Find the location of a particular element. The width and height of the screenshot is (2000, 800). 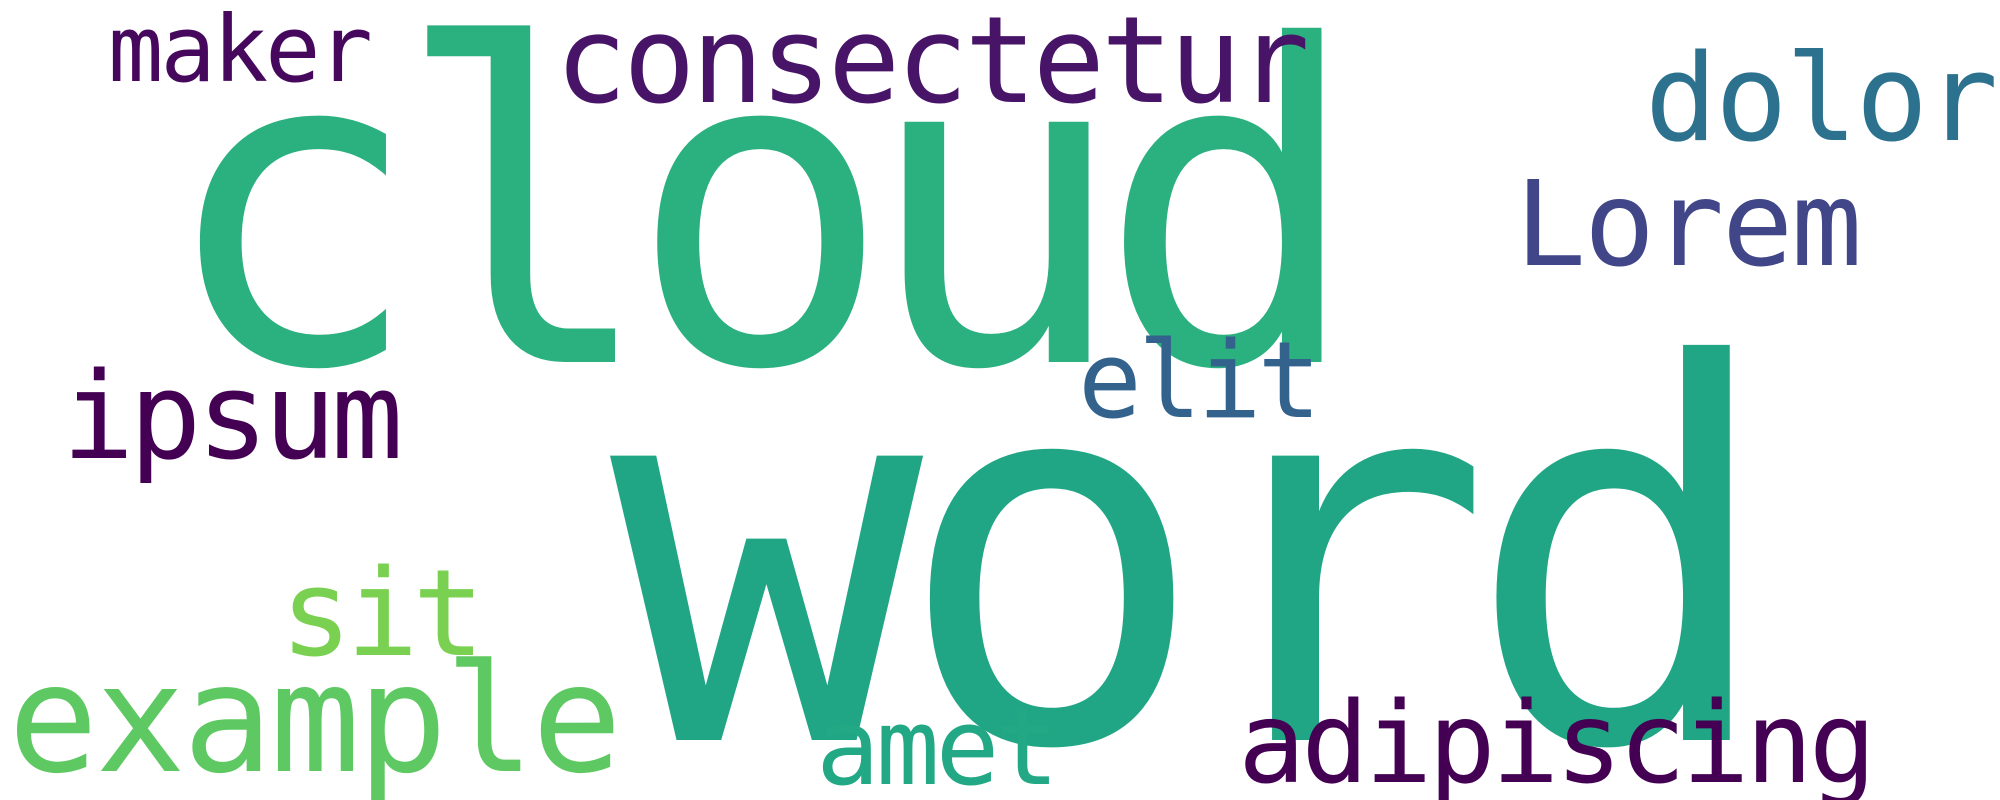

word-elit: elit is located at coordinates (1199, 380).